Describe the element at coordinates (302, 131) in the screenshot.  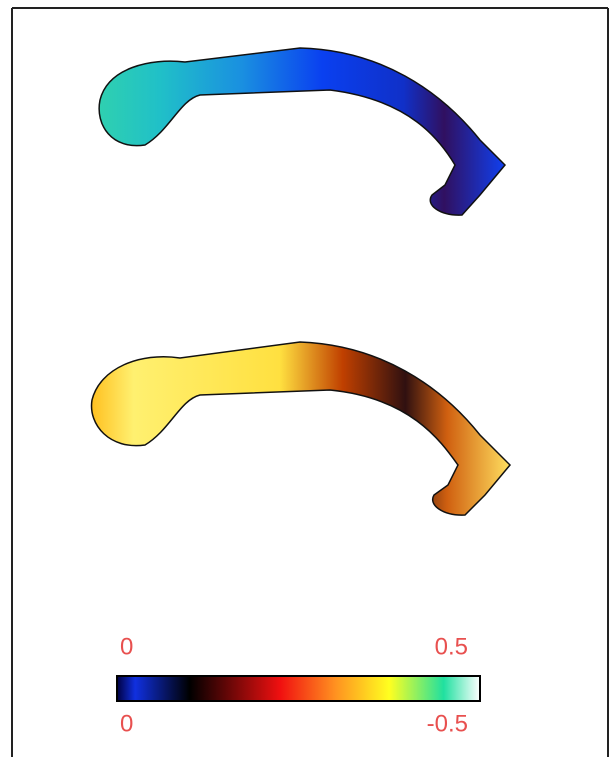
I see `upper-shape` at that location.